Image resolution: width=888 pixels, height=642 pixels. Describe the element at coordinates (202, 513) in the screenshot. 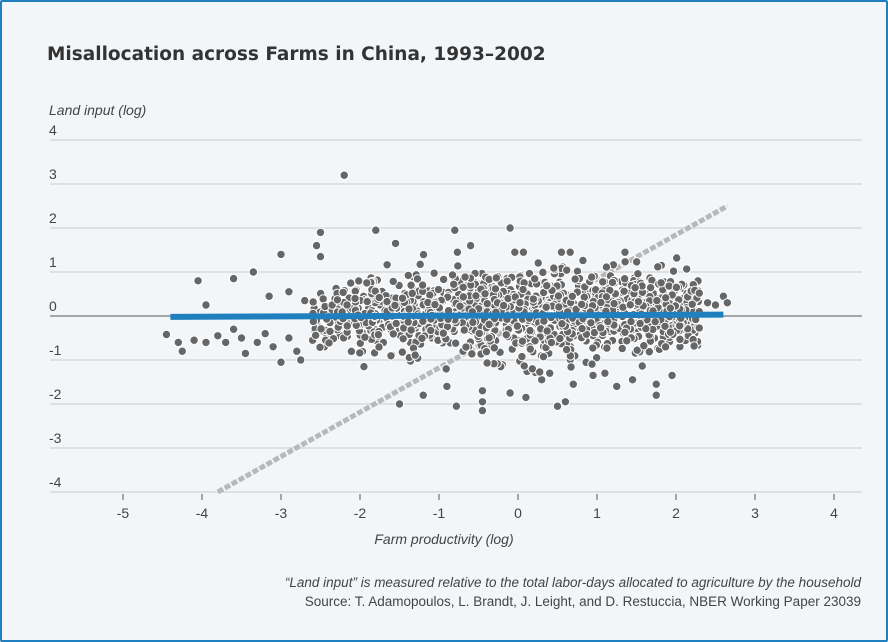

I see `x-tick-label: -4` at that location.